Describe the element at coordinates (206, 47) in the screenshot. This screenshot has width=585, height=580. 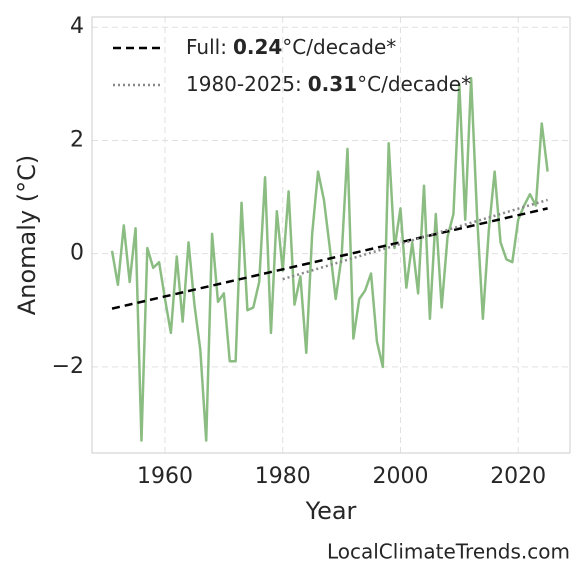
I see `legend-name: Full:` at that location.